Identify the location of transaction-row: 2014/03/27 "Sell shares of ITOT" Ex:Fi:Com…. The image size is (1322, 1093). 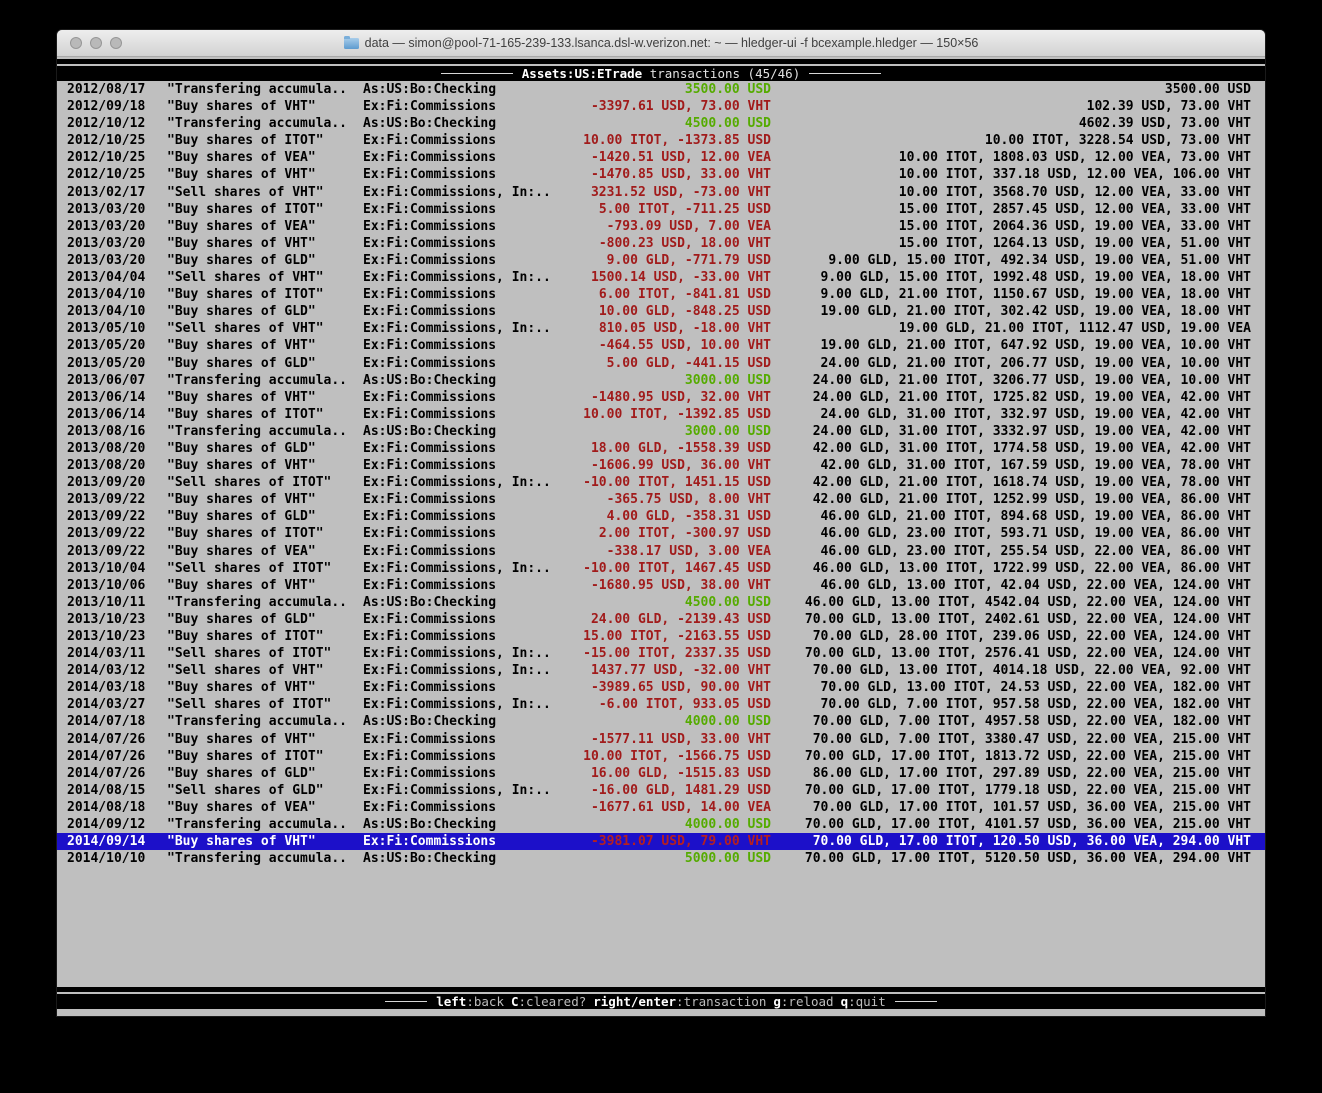
(661, 704).